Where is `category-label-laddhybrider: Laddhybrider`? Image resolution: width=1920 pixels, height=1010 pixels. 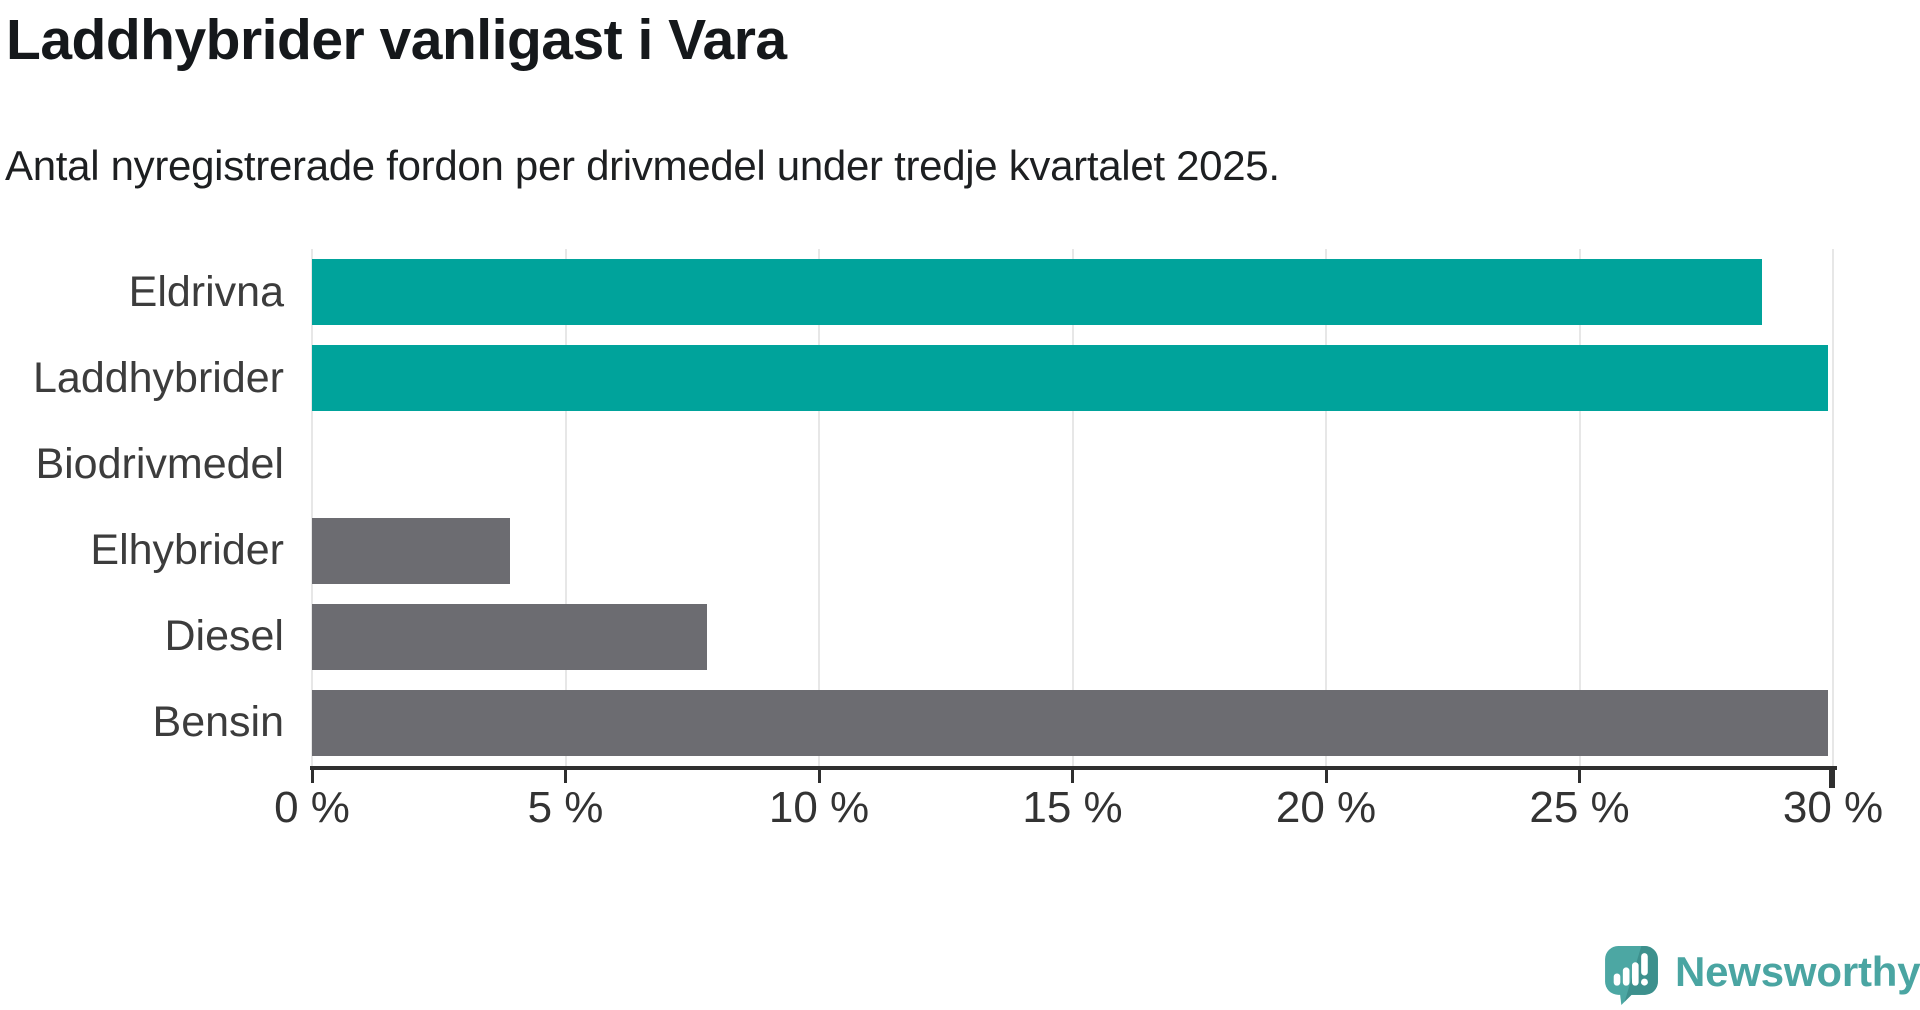 category-label-laddhybrider: Laddhybrider is located at coordinates (158, 377).